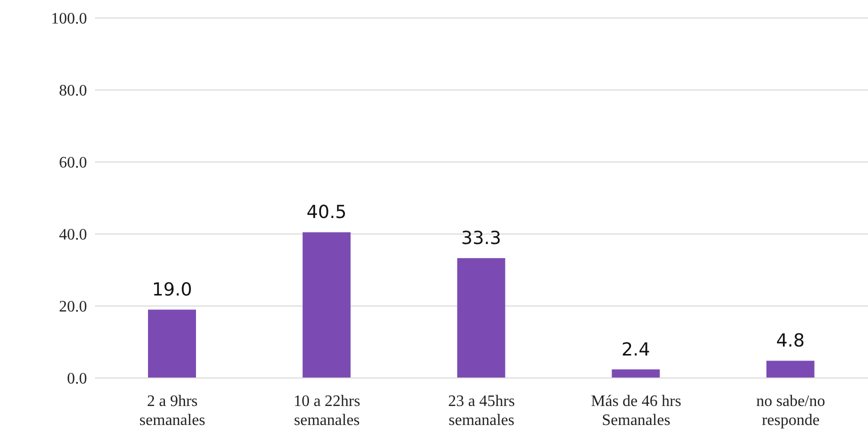 The image size is (868, 444). Describe the element at coordinates (327, 411) in the screenshot. I see `x-tick-label: 10 a 22hrs semanales` at that location.